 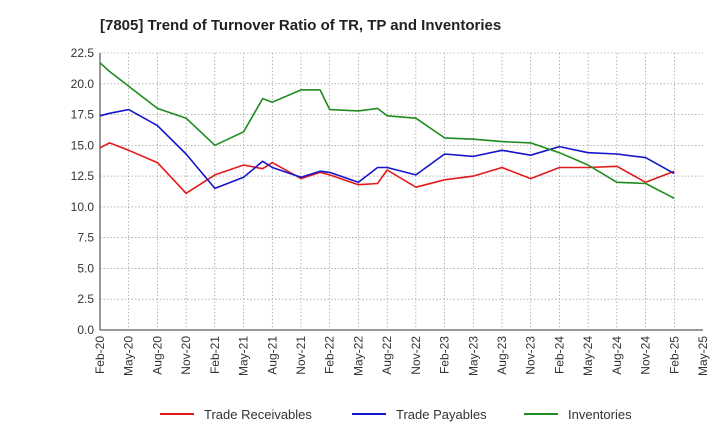 What do you see at coordinates (272, 355) in the screenshot?
I see `x-tick-label: Aug-21` at bounding box center [272, 355].